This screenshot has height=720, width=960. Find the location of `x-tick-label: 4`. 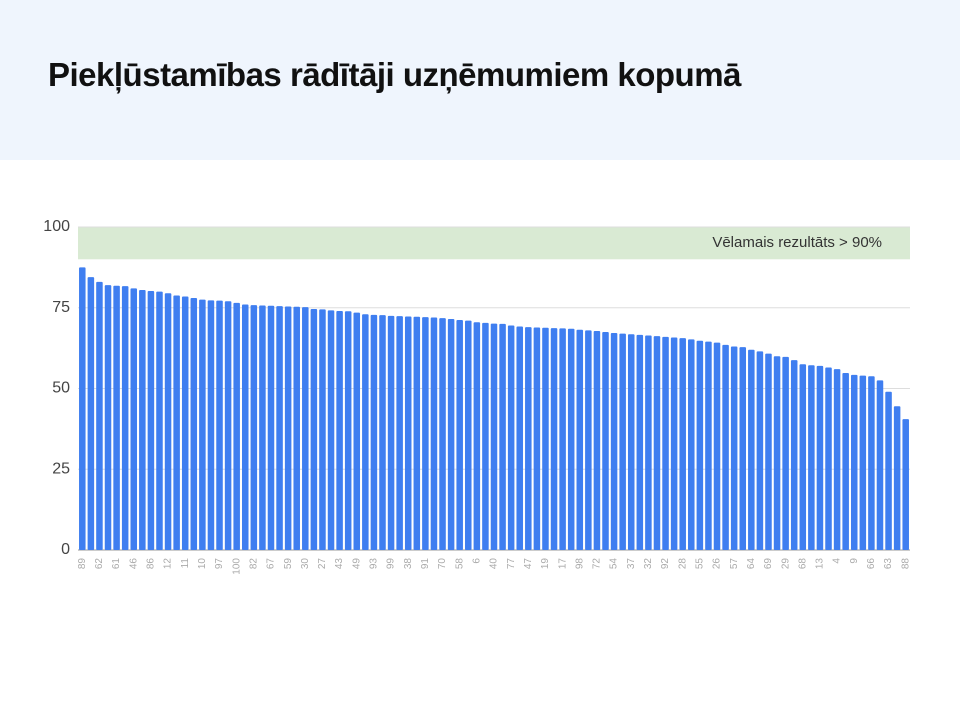

x-tick-label: 4 is located at coordinates (837, 561).